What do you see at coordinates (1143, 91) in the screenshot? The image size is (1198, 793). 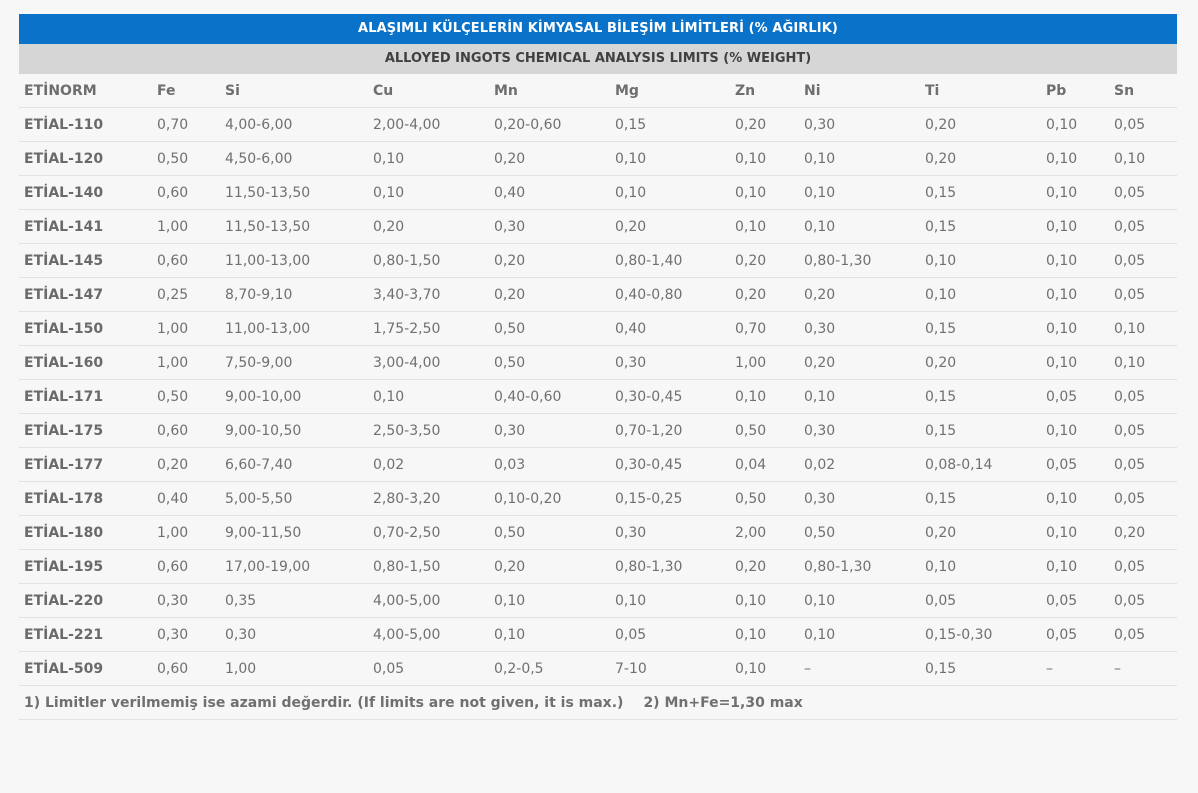 I see `column-header: Sn` at bounding box center [1143, 91].